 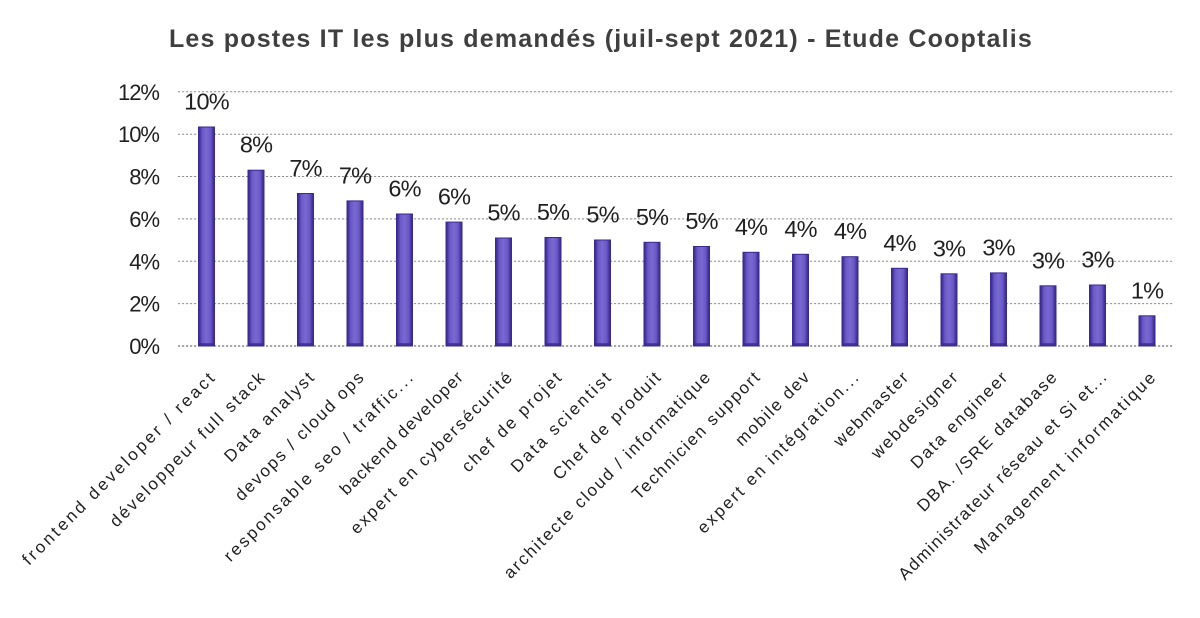 I want to click on svg-text: 0%, so click(x=144, y=346).